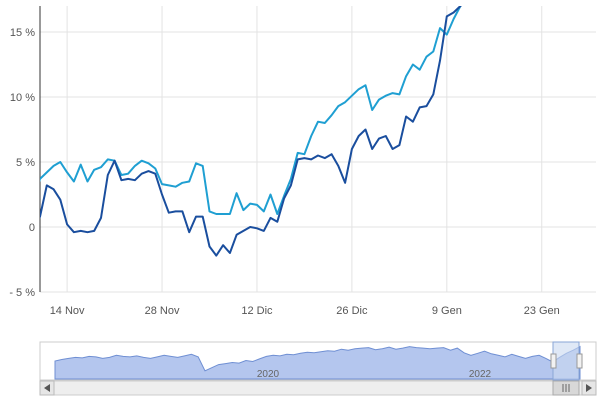  Describe the element at coordinates (589, 388) in the screenshot. I see `arrow-right-icon` at that location.